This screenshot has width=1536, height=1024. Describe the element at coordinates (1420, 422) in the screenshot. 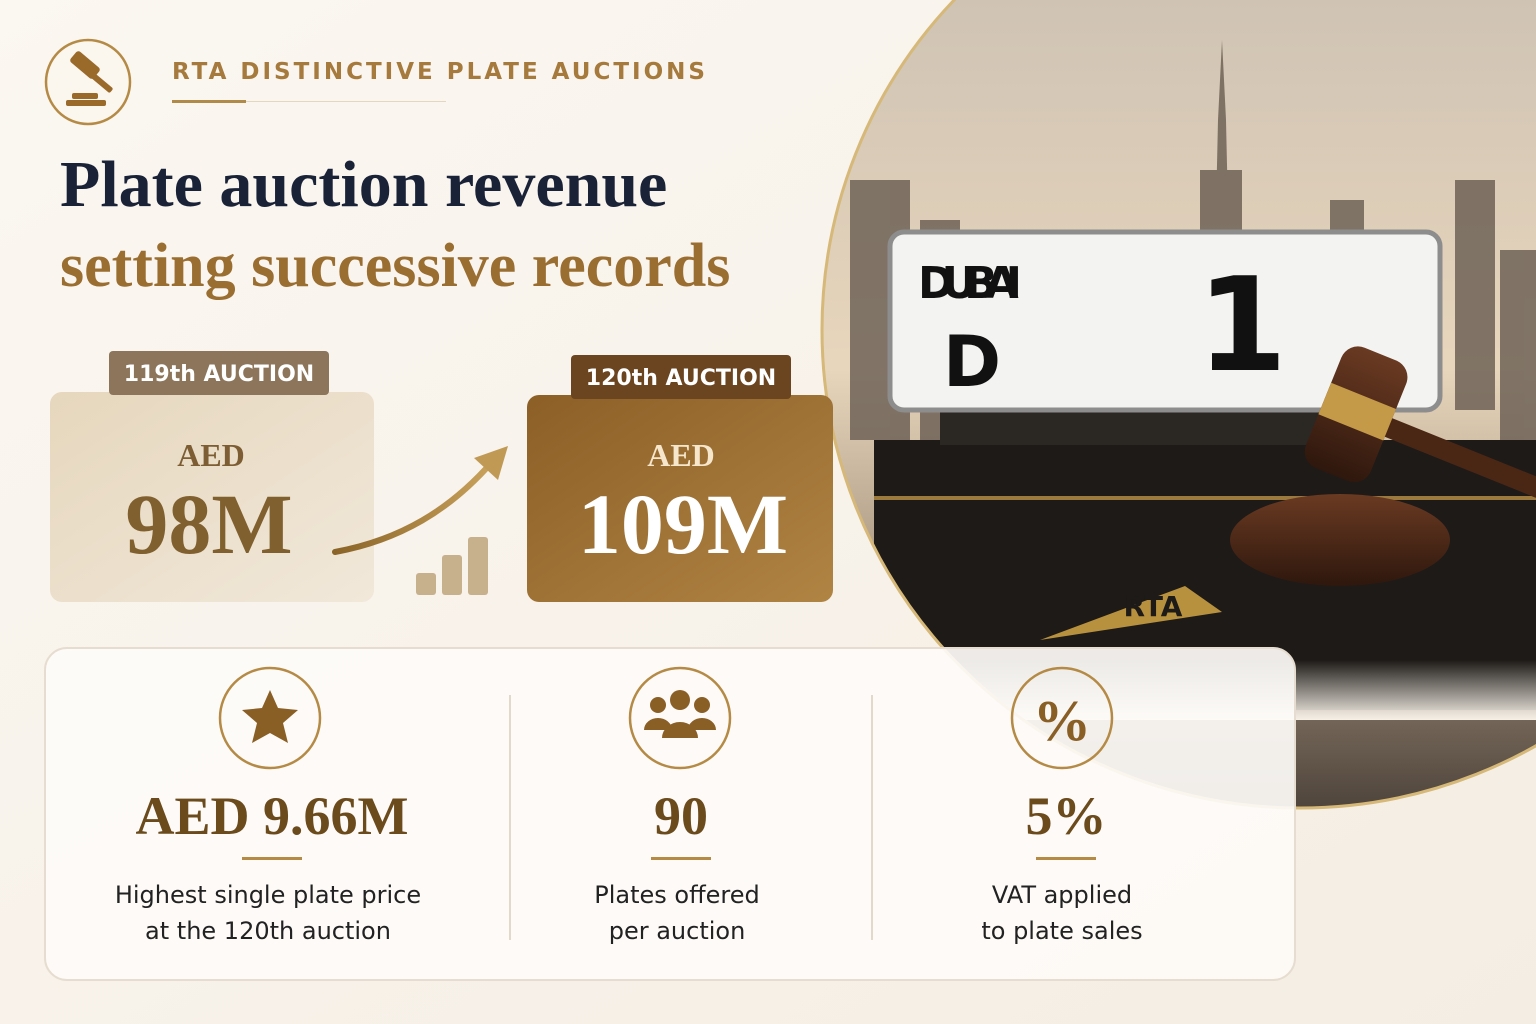

I see `gavel` at that location.